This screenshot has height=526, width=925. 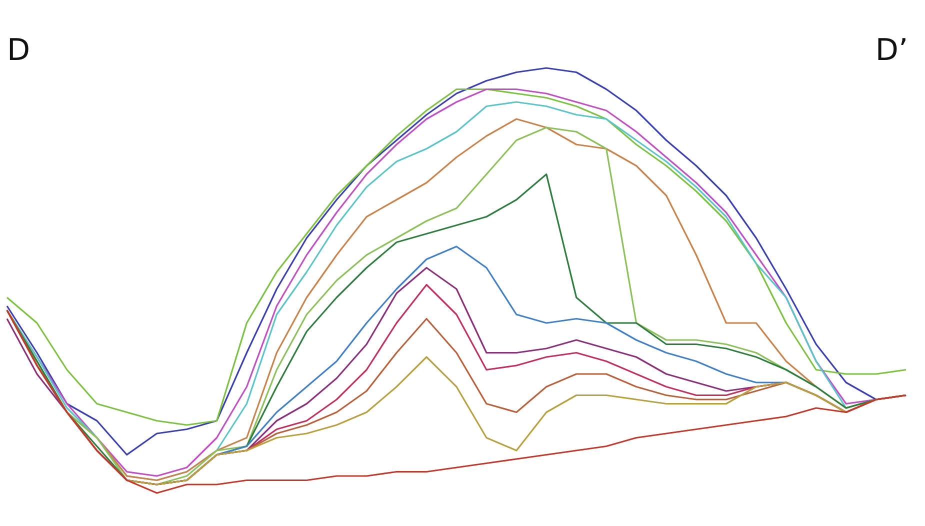 I want to click on annotation: D’, so click(x=891, y=50).